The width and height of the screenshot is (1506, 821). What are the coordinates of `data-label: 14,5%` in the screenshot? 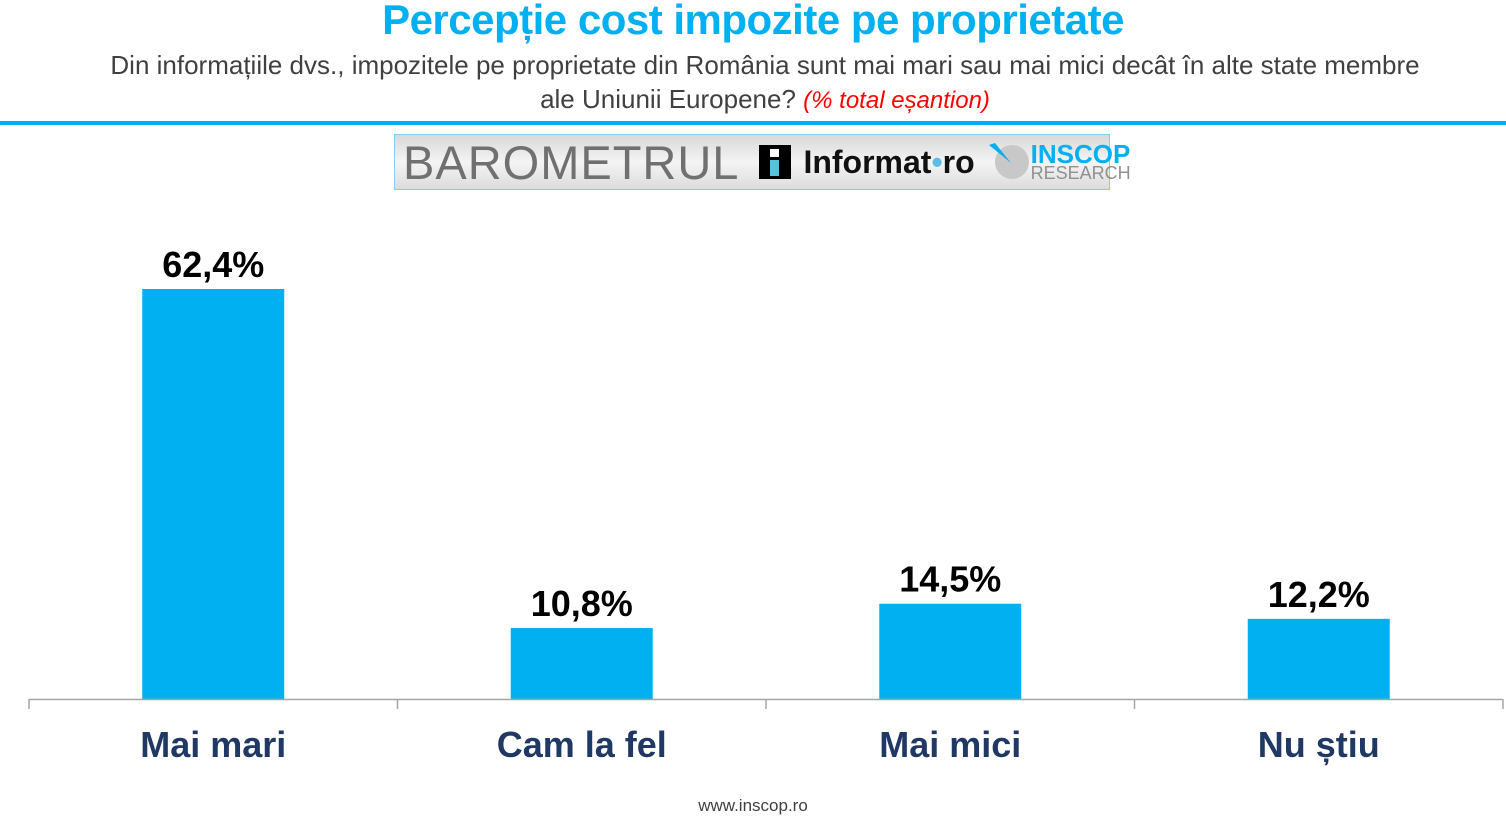 It's located at (950, 579).